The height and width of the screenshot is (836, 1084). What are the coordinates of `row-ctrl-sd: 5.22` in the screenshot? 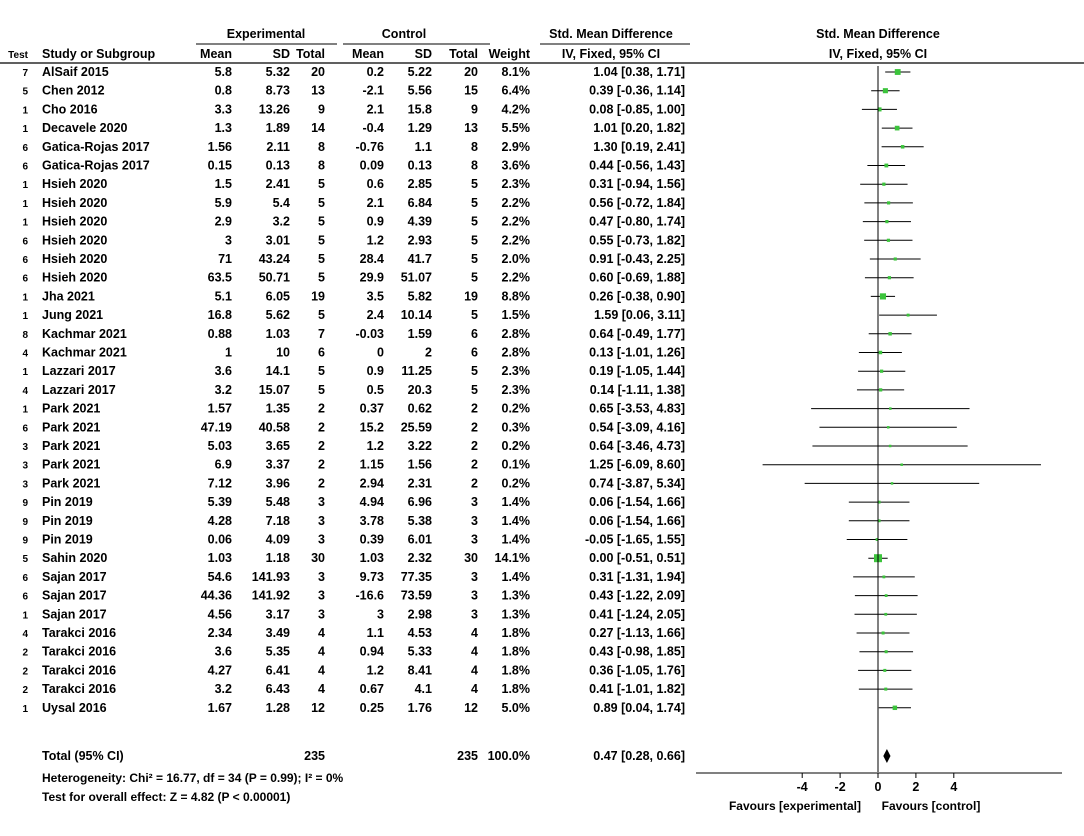 It's located at (420, 72).